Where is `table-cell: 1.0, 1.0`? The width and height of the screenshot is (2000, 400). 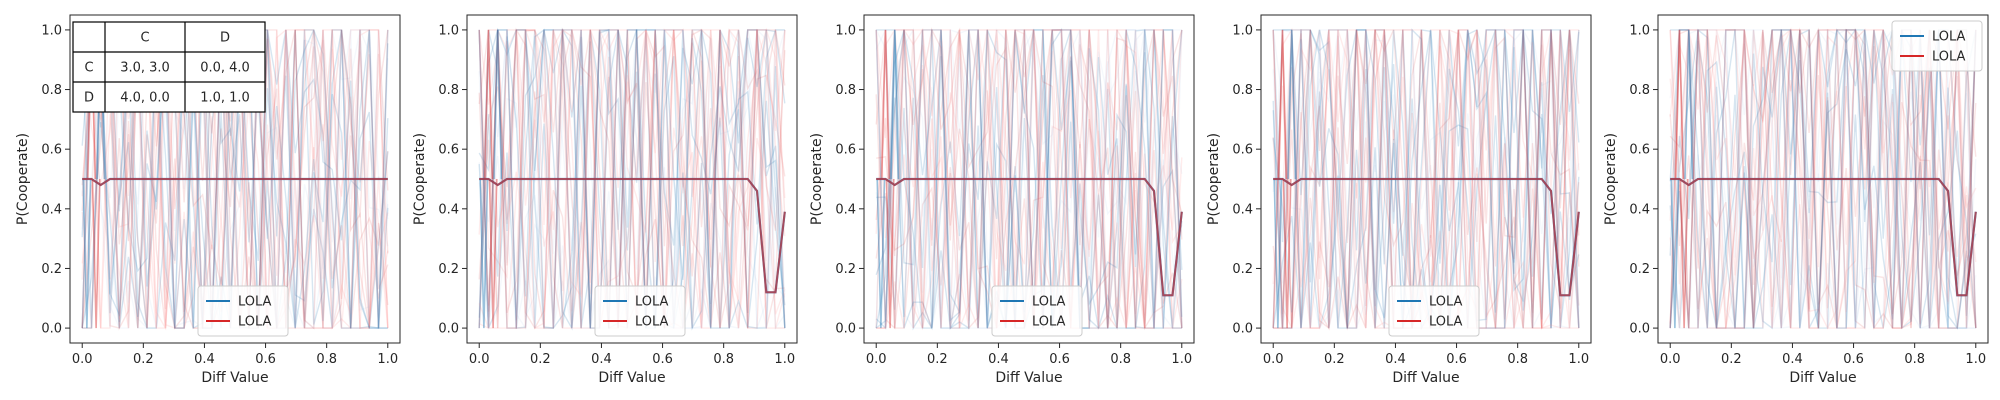
table-cell: 1.0, 1.0 is located at coordinates (225, 98).